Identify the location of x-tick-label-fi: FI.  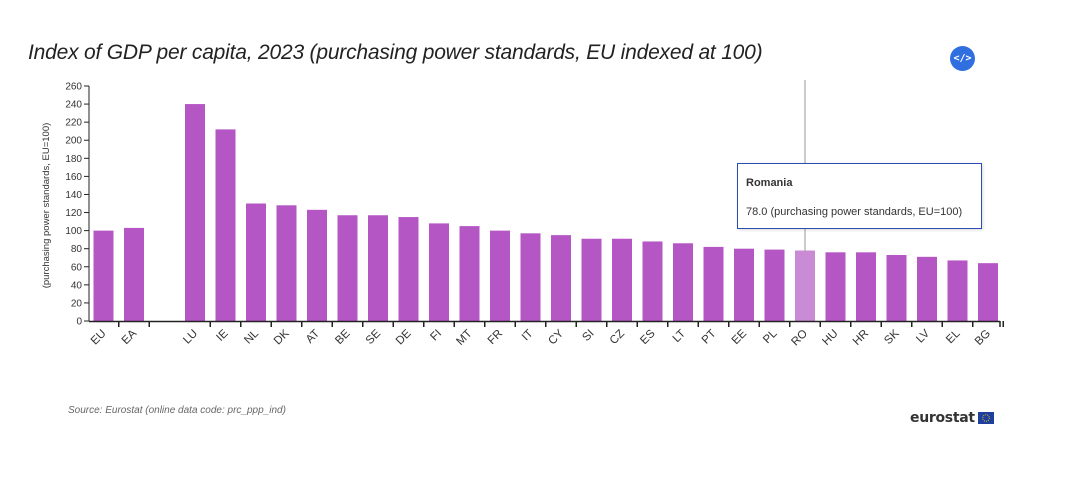
(436, 336).